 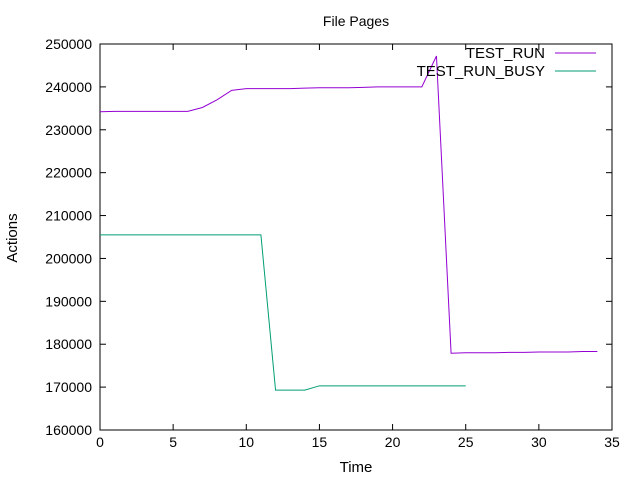 What do you see at coordinates (100, 442) in the screenshot?
I see `x-tick-label: 0` at bounding box center [100, 442].